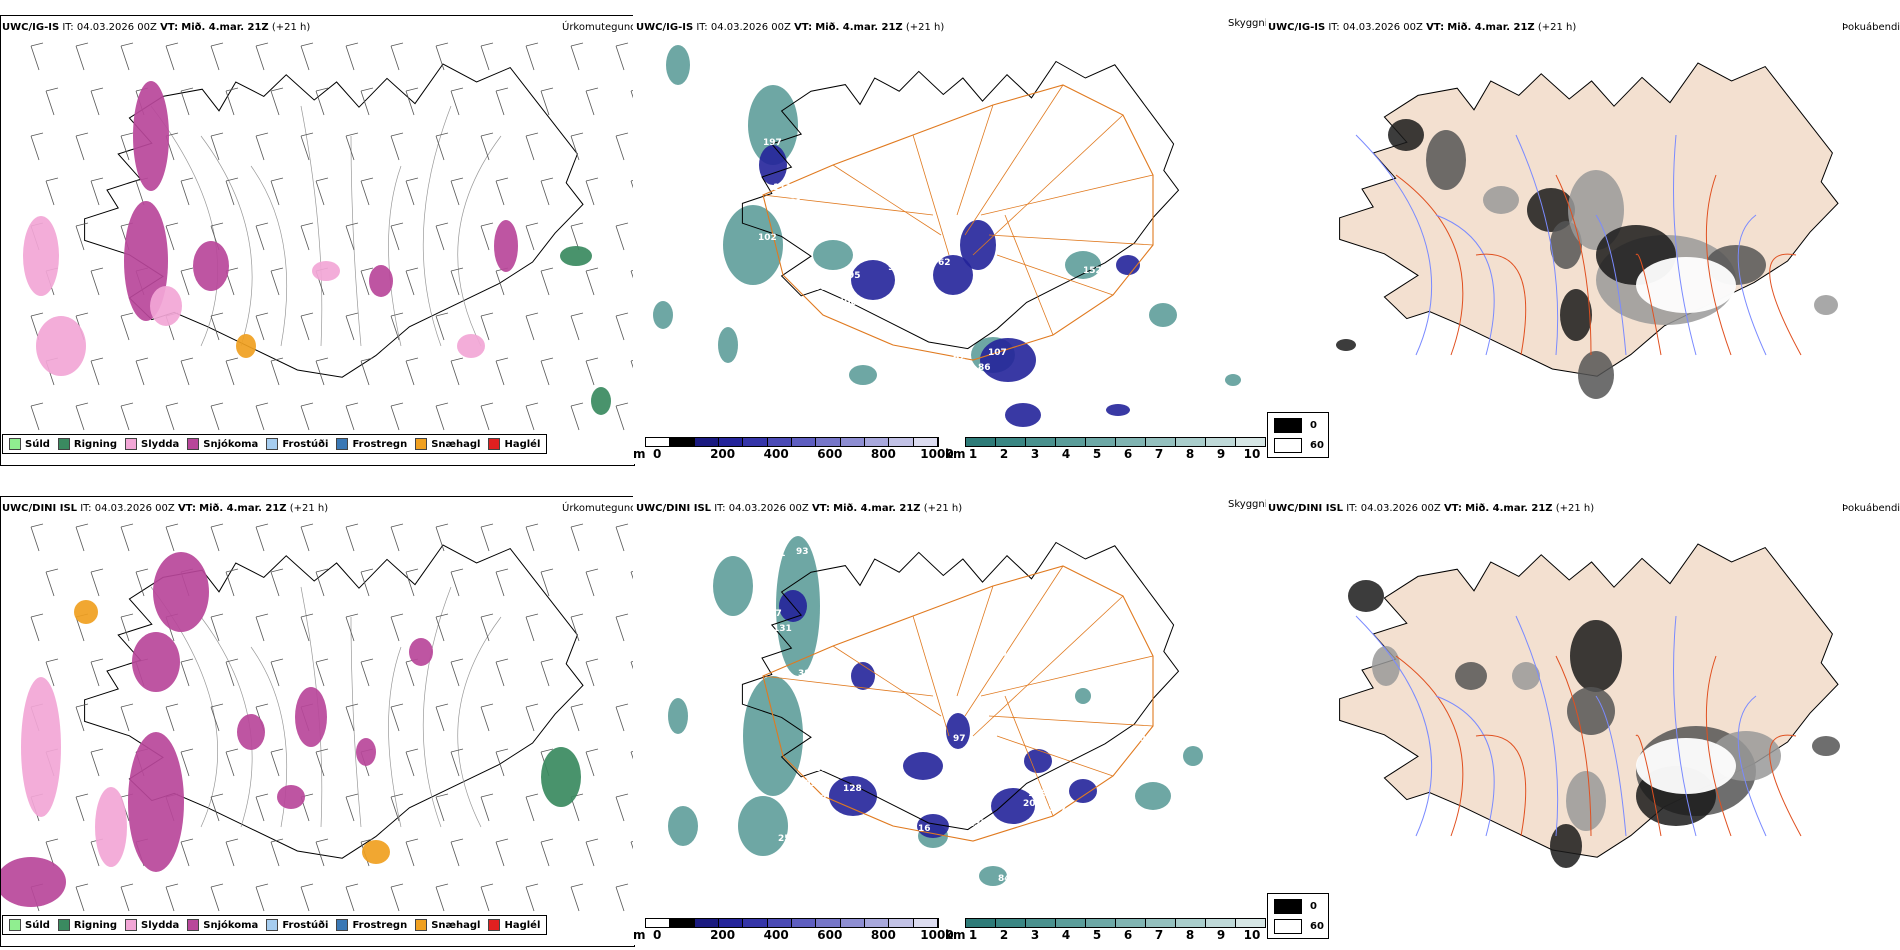  Describe the element at coordinates (959, 739) in the screenshot. I see `cloud-base-value: 97` at that location.